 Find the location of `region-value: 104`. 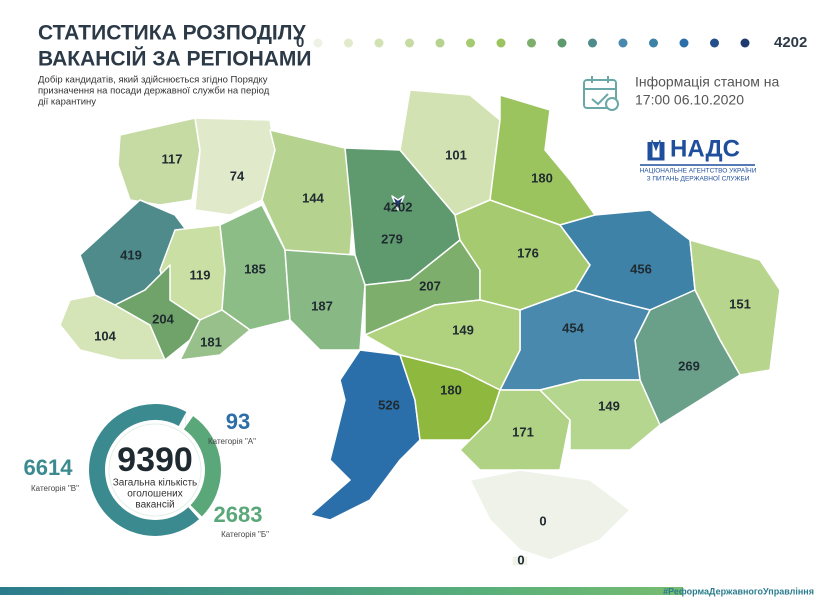

region-value: 104 is located at coordinates (105, 335).